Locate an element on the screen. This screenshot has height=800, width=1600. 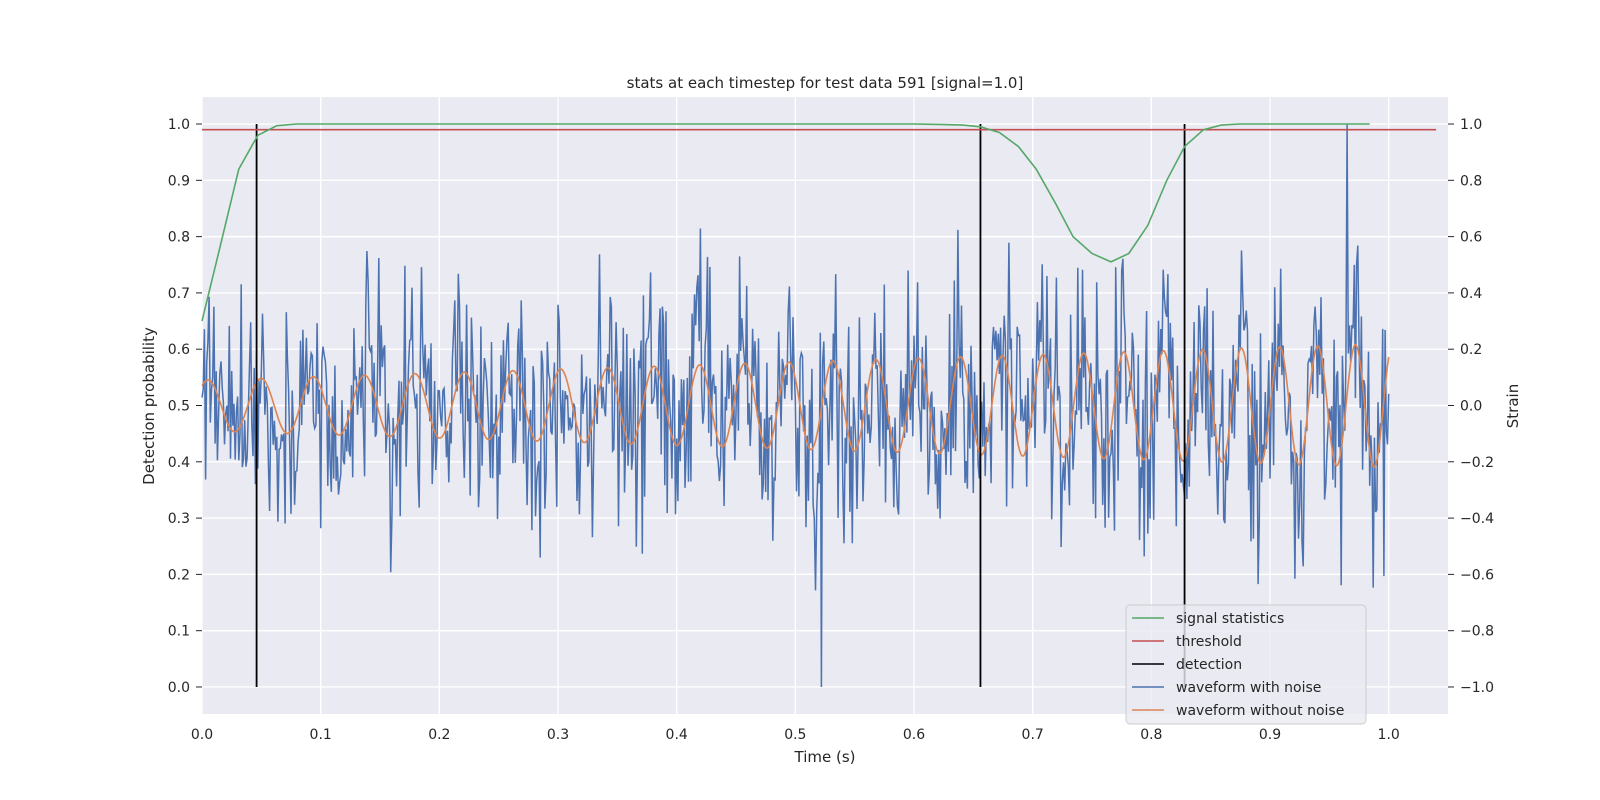
x-tick-label: 0.2 is located at coordinates (439, 735).